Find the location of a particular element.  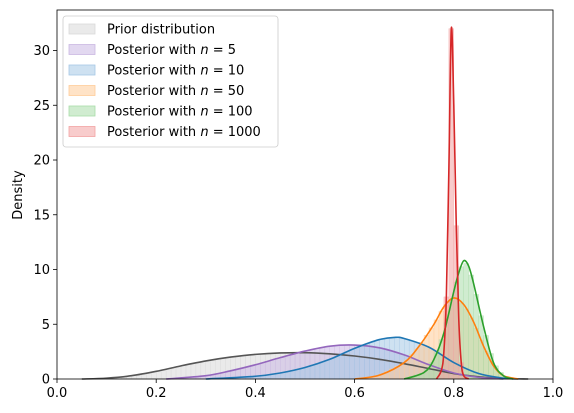

legend-label: Posterior with n = 1000 is located at coordinates (184, 132).